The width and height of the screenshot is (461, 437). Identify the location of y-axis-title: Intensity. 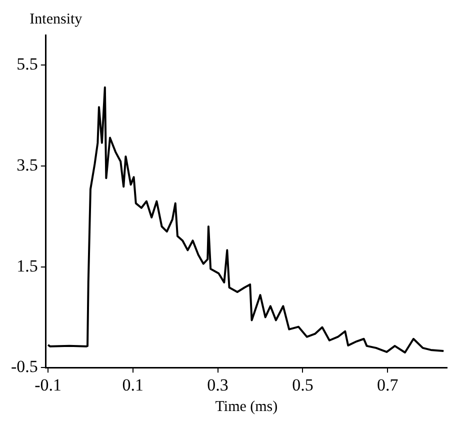
(56, 19).